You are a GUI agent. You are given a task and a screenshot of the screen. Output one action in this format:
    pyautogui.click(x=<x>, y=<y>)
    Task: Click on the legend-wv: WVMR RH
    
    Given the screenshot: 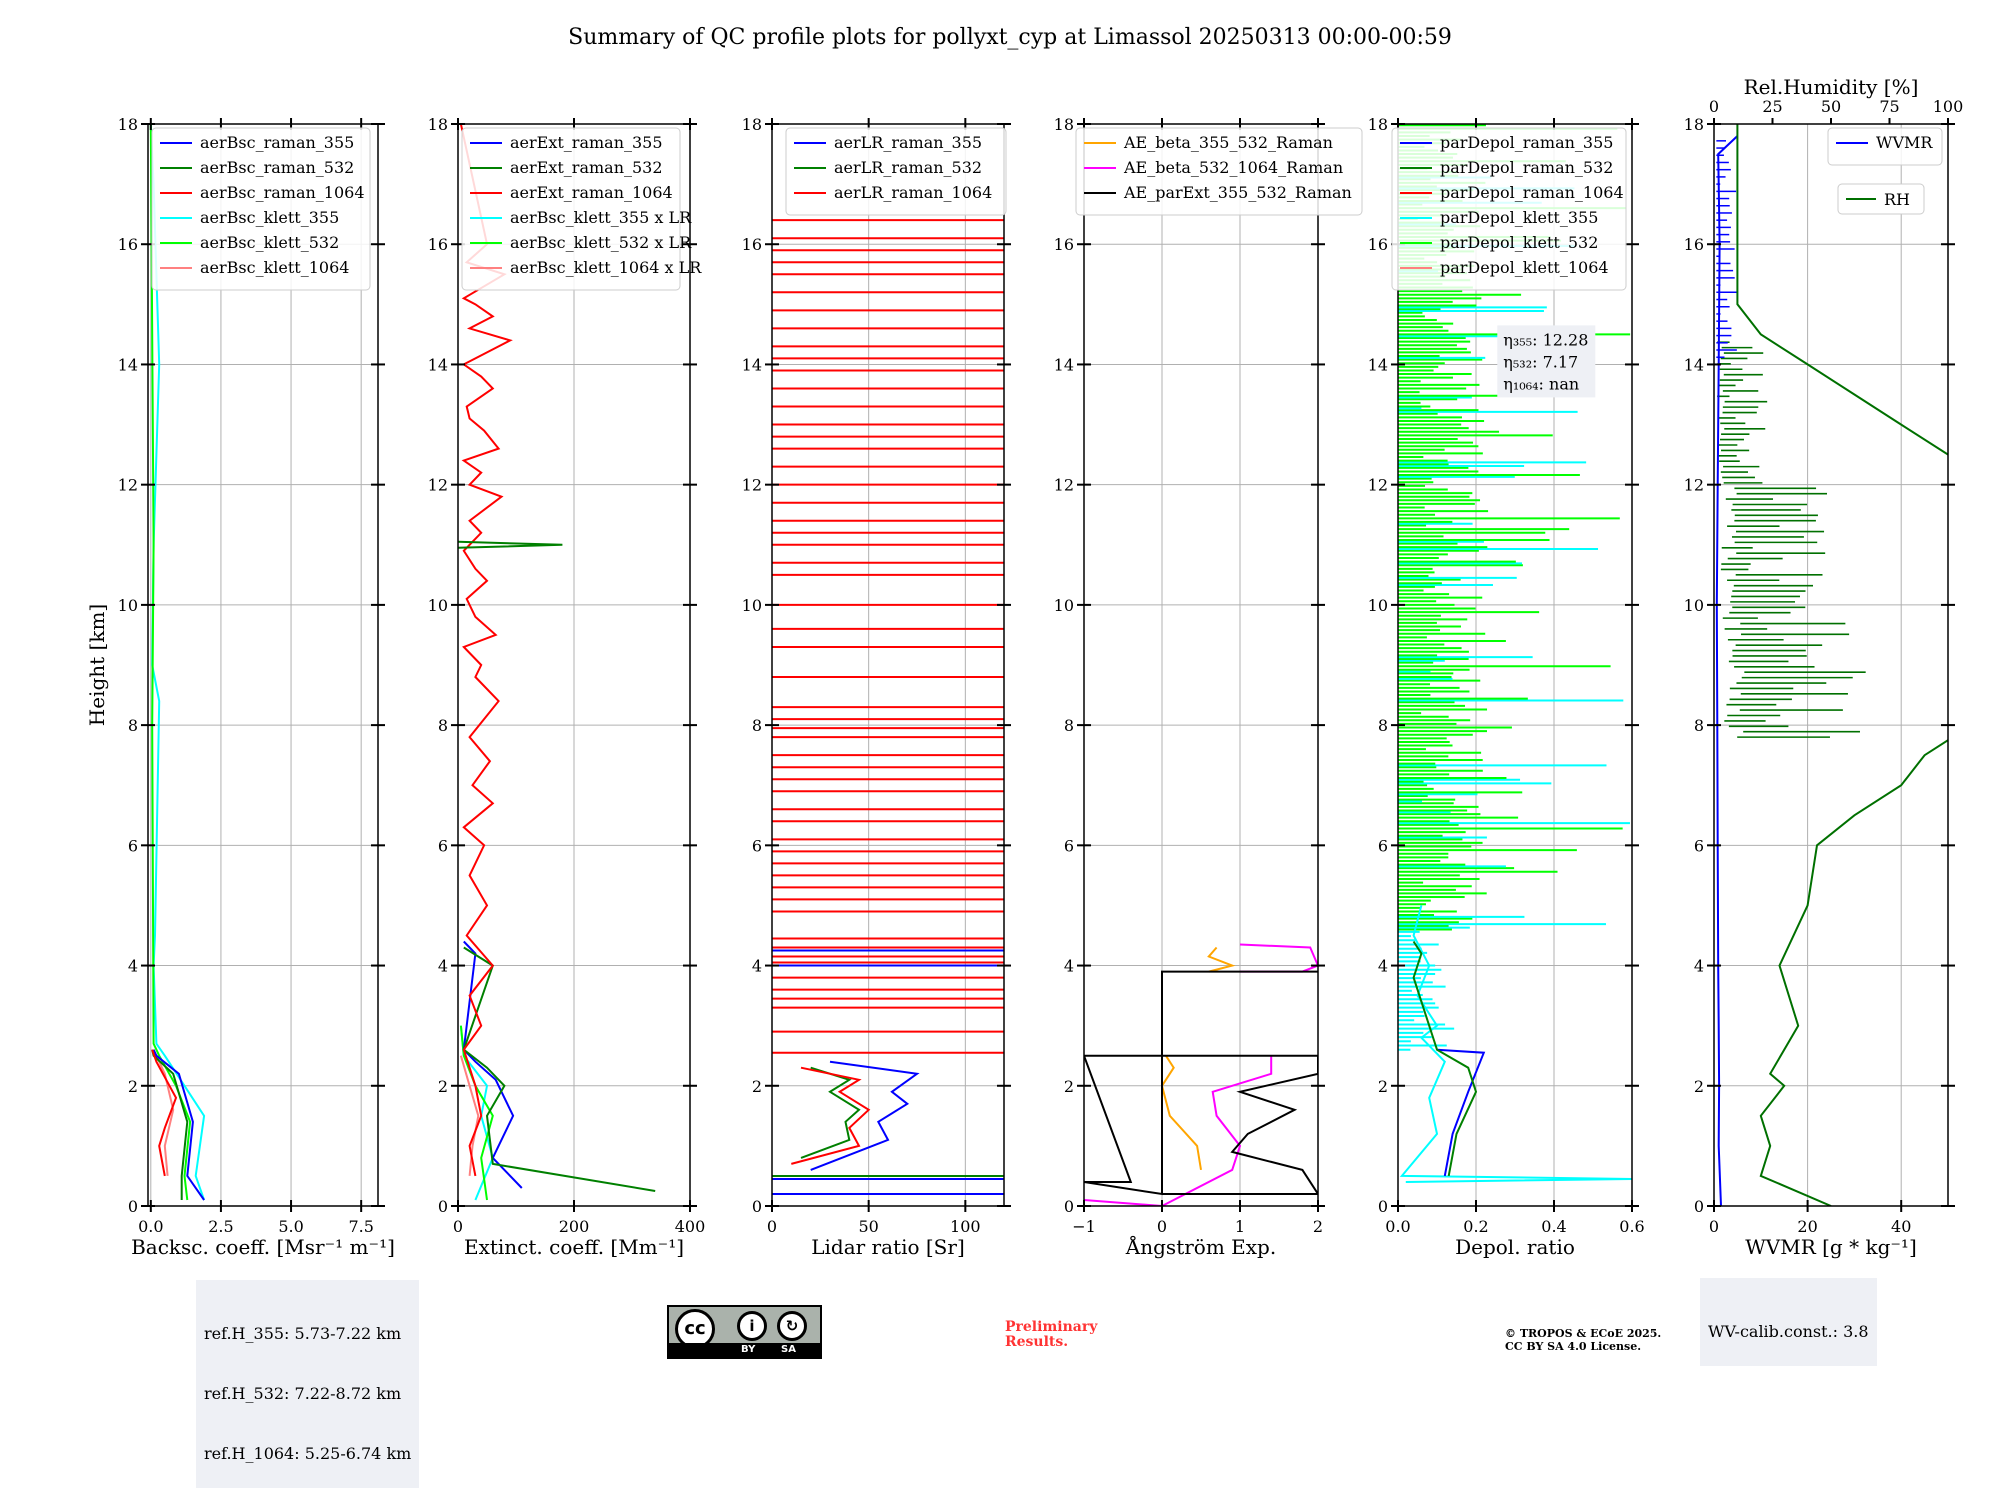 What is the action you would take?
    pyautogui.click(x=1885, y=171)
    